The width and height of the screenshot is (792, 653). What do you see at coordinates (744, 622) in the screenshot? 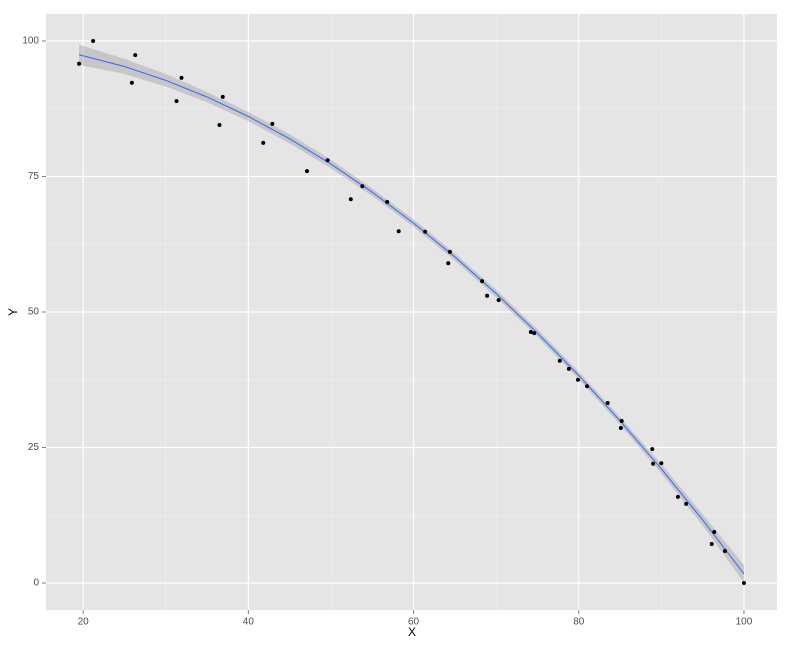
I see `x-tick-label: 100` at bounding box center [744, 622].